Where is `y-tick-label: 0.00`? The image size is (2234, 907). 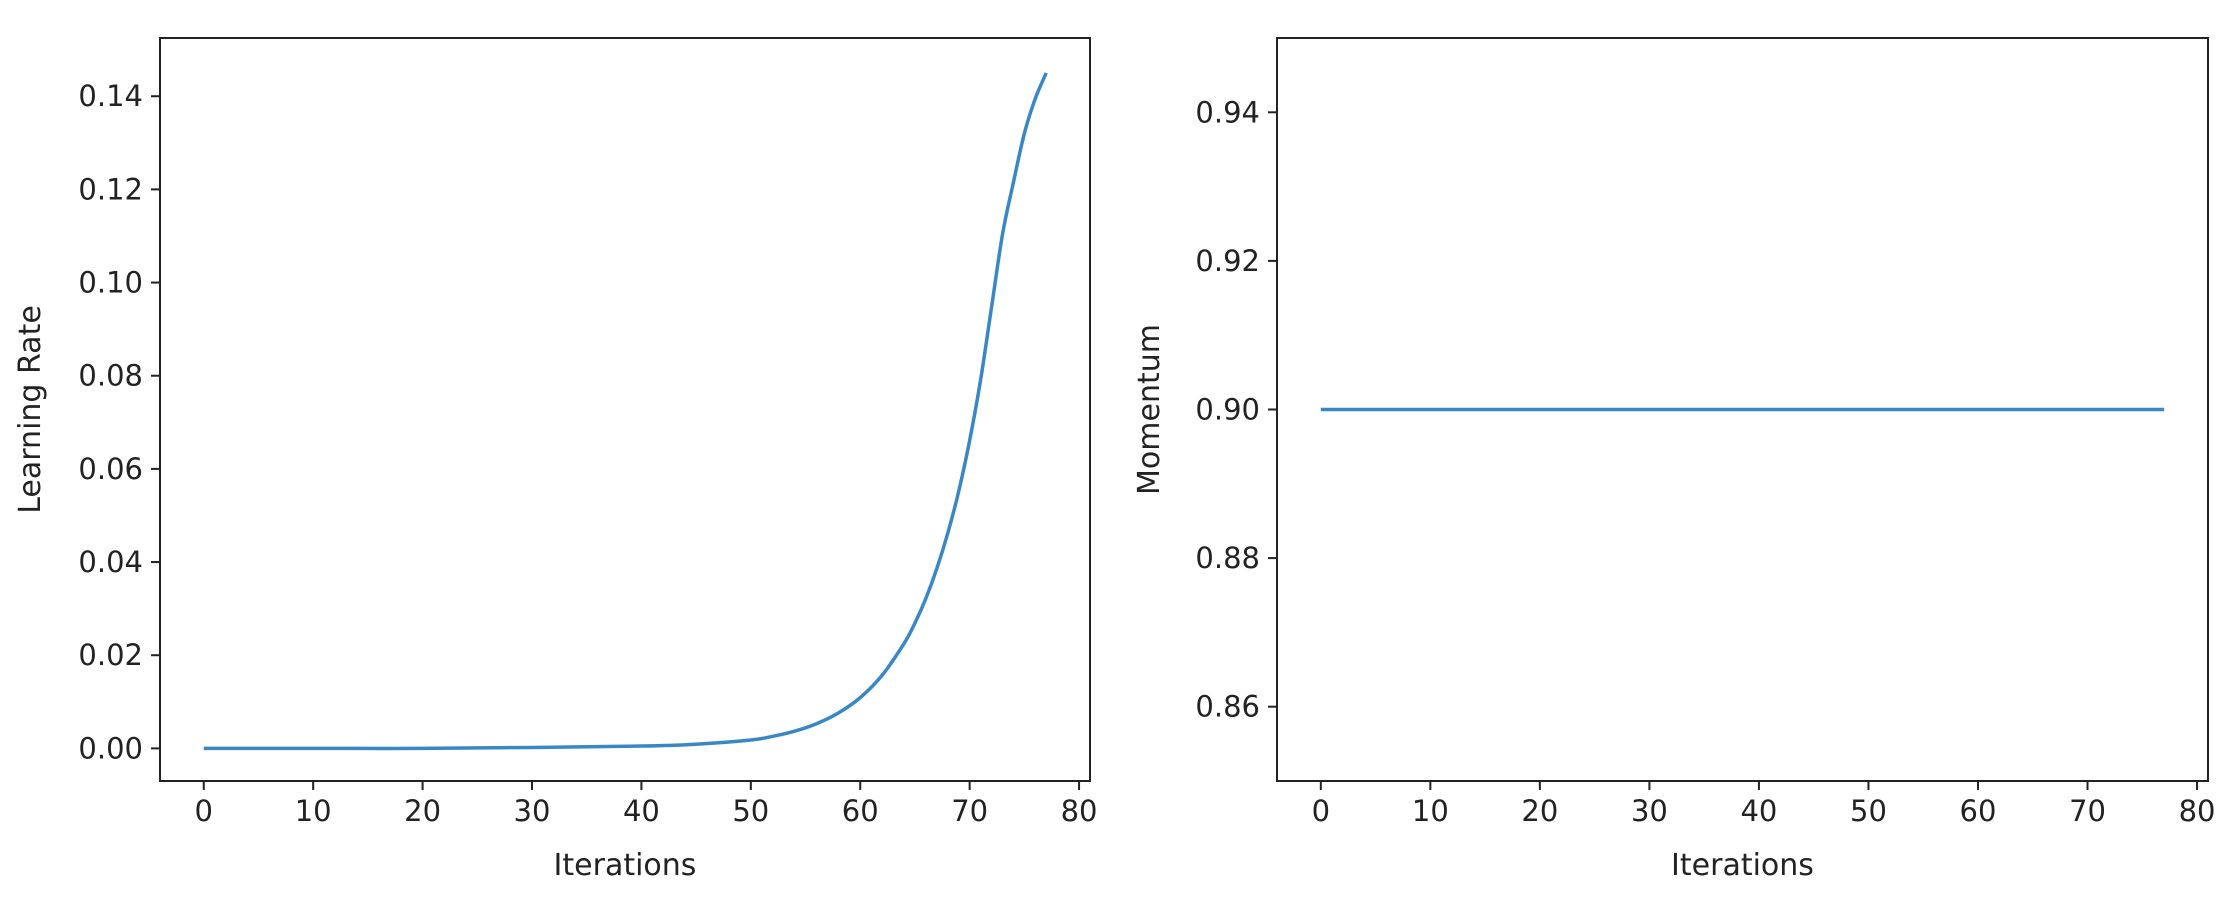
y-tick-label: 0.00 is located at coordinates (110, 748).